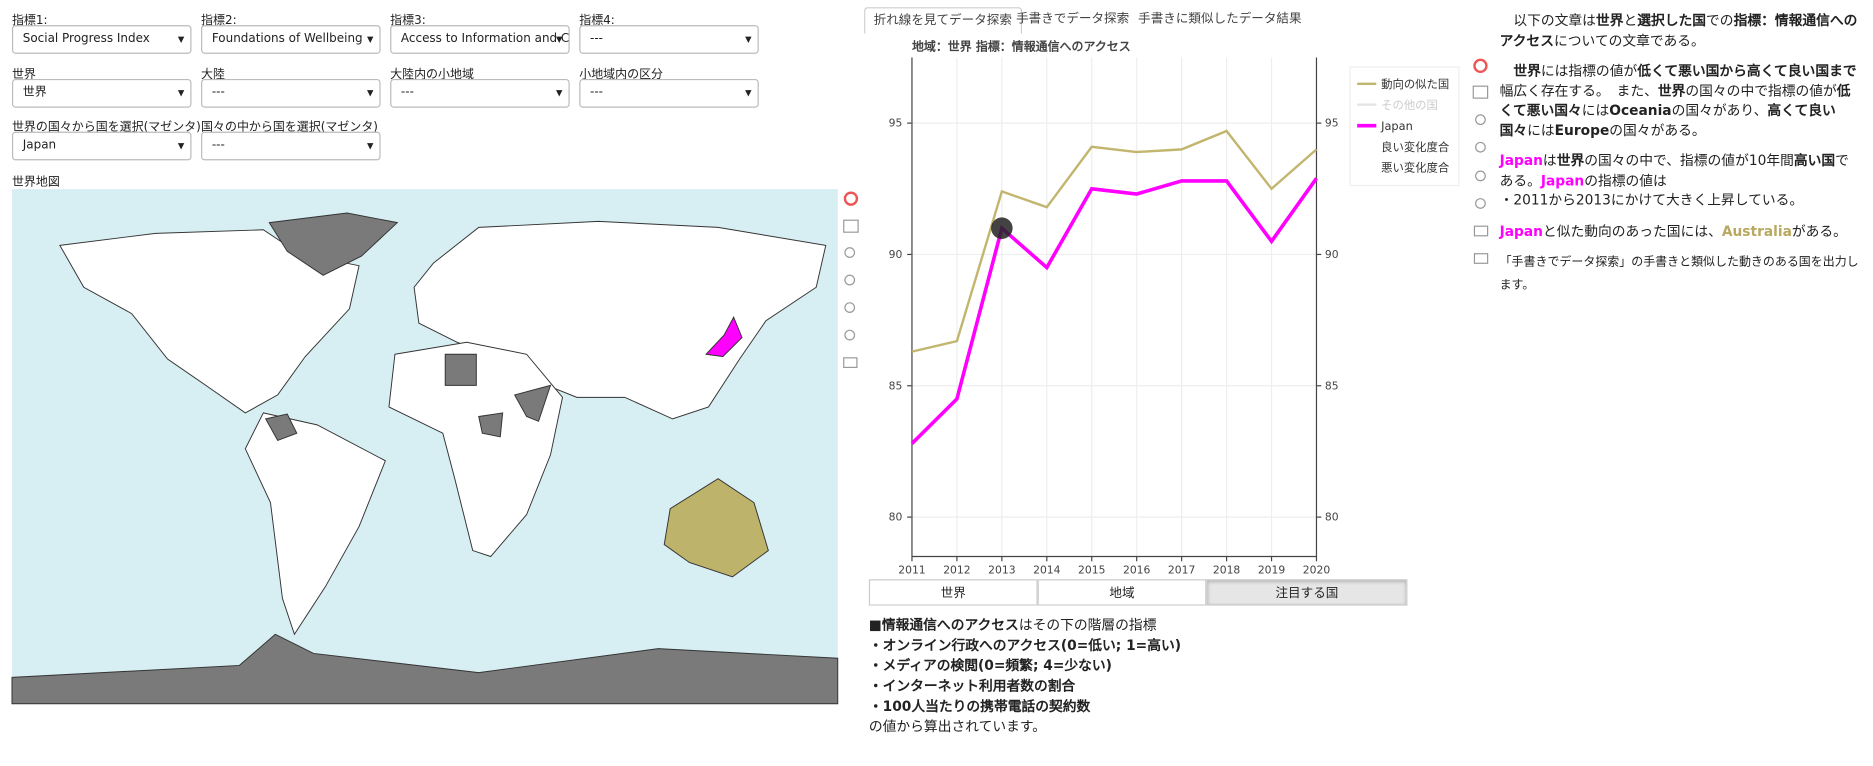  What do you see at coordinates (943, 20) in the screenshot?
I see `tab: 折れ線を見てデータ探索` at bounding box center [943, 20].